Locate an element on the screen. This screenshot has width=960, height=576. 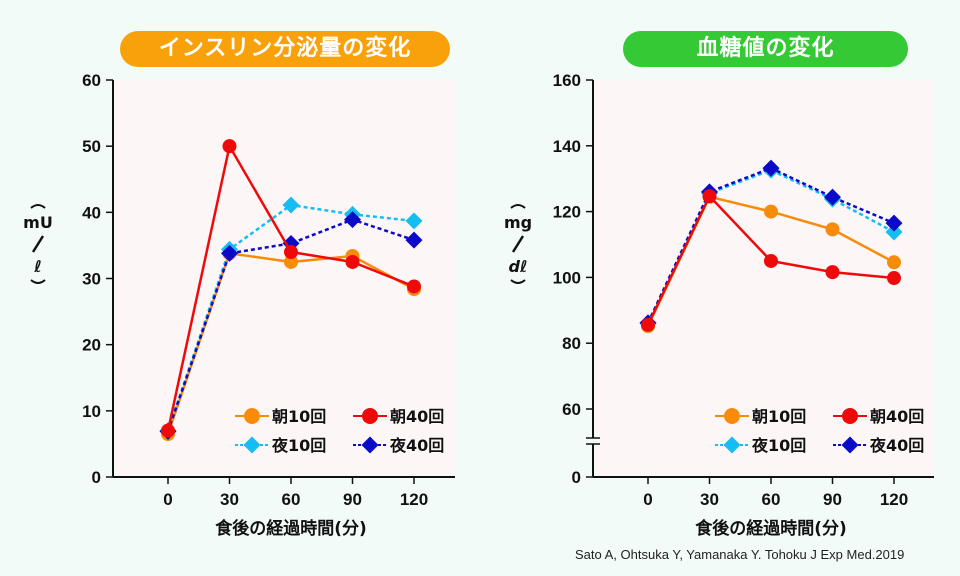
axis-break-gap is located at coordinates (593, 441).